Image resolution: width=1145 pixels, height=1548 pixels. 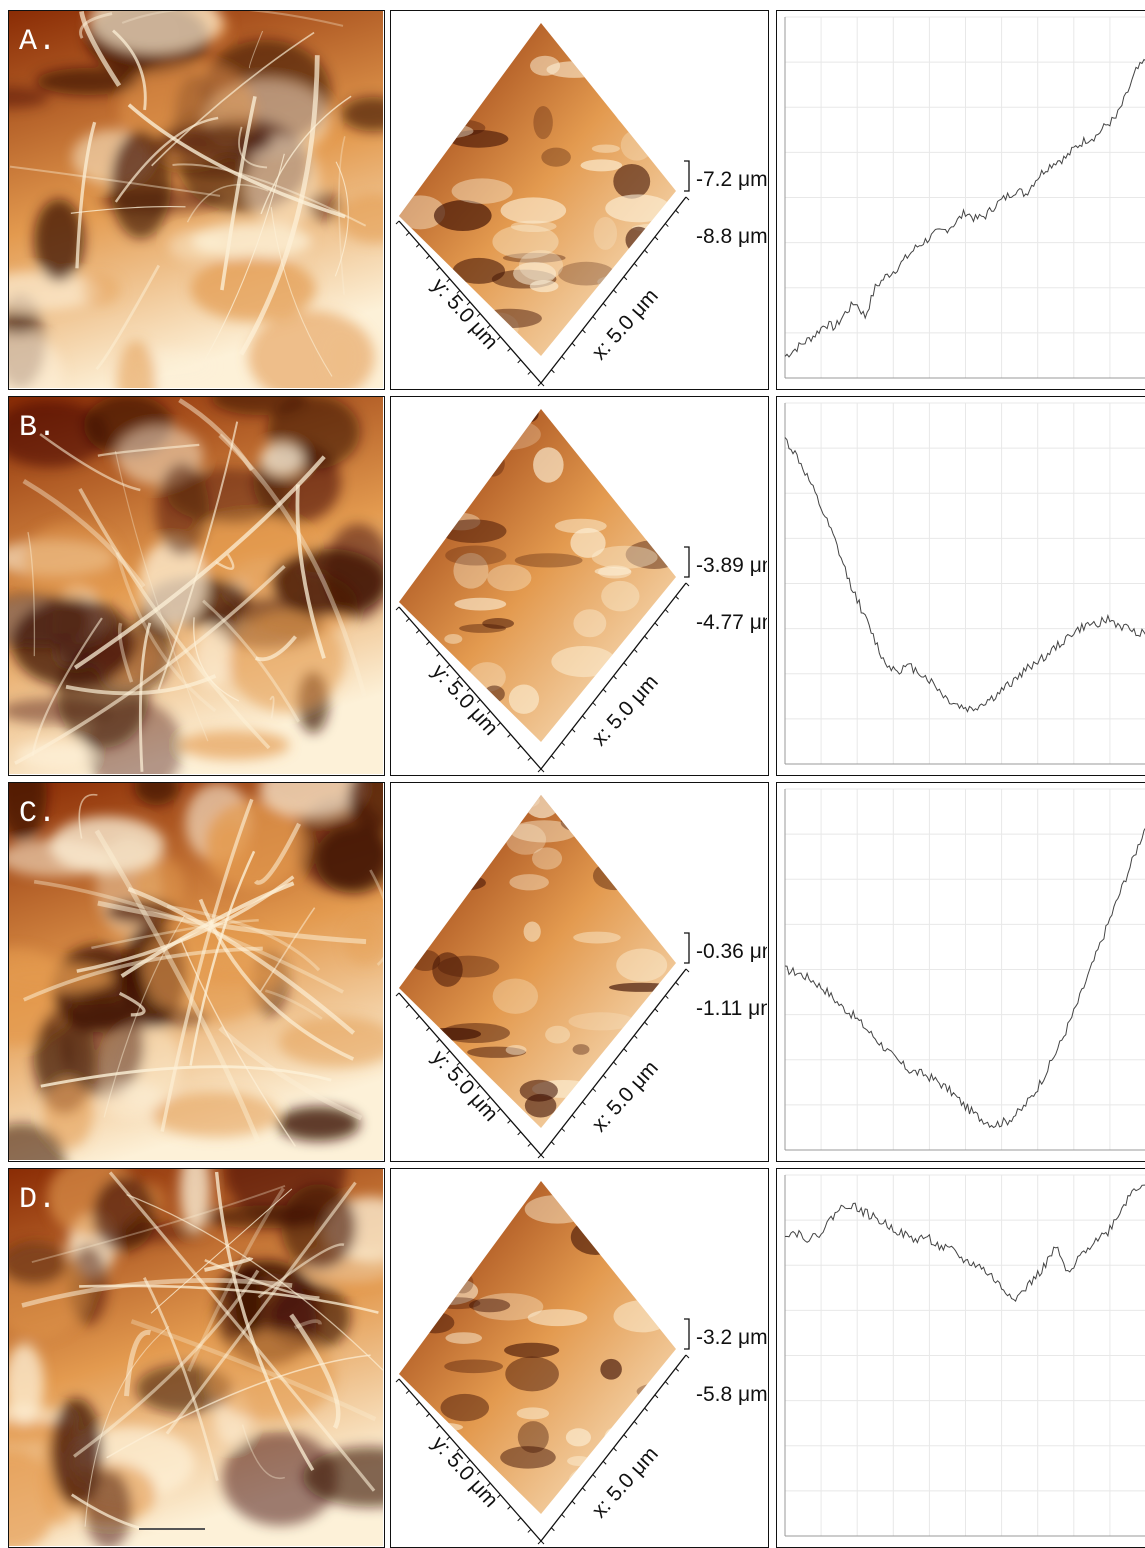 I want to click on afm-height-map: C., so click(x=196, y=972).